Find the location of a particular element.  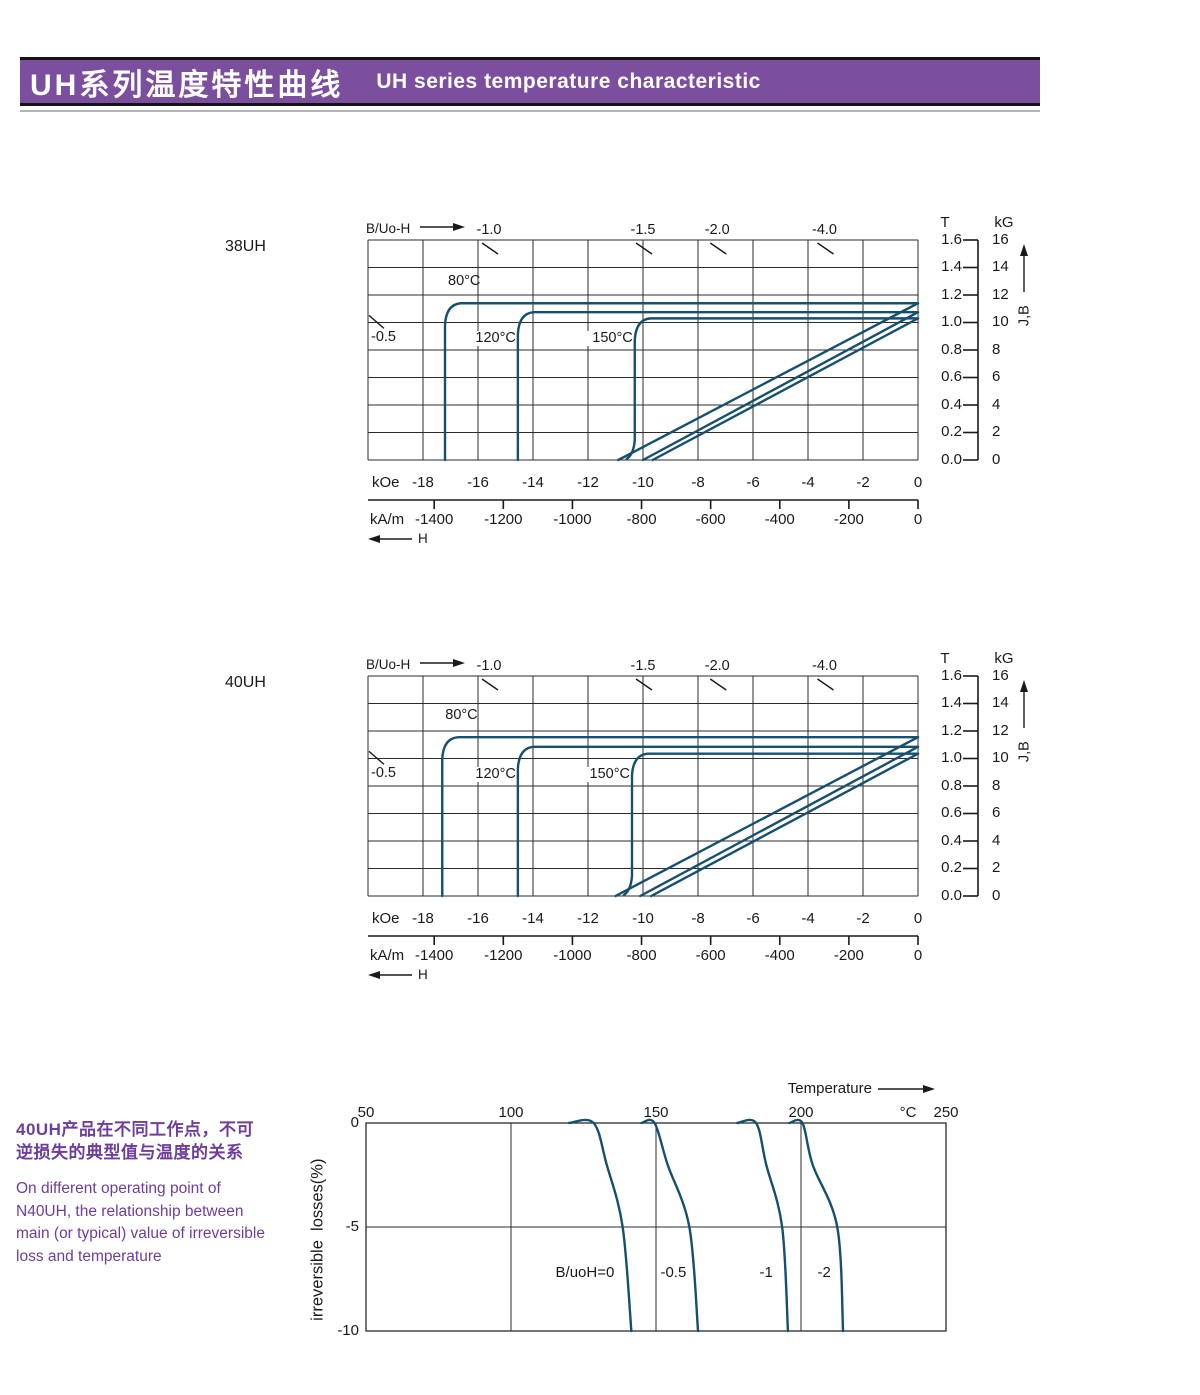

side-note-zh-line2: 逆损失的典型值与温度的关系 is located at coordinates (130, 1152).